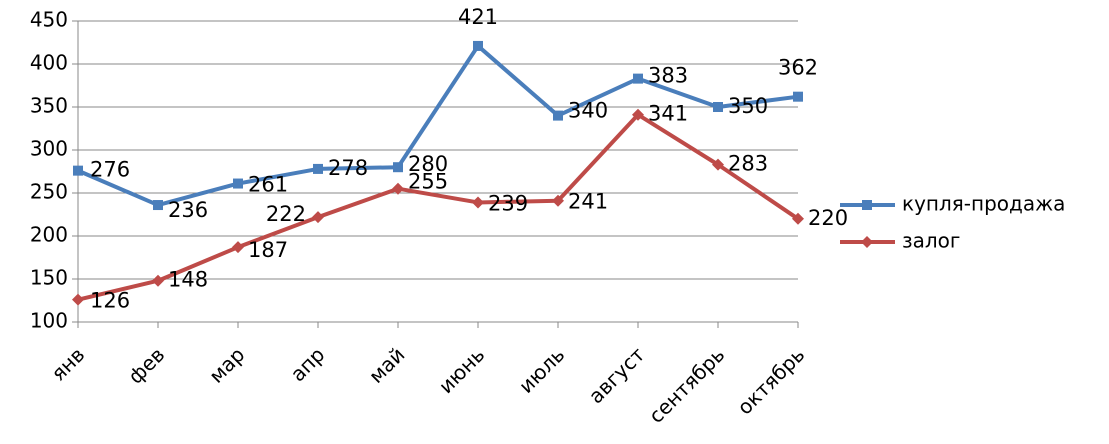 This screenshot has width=1109, height=444. What do you see at coordinates (49, 20) in the screenshot?
I see `y-tick-label: 450` at bounding box center [49, 20].